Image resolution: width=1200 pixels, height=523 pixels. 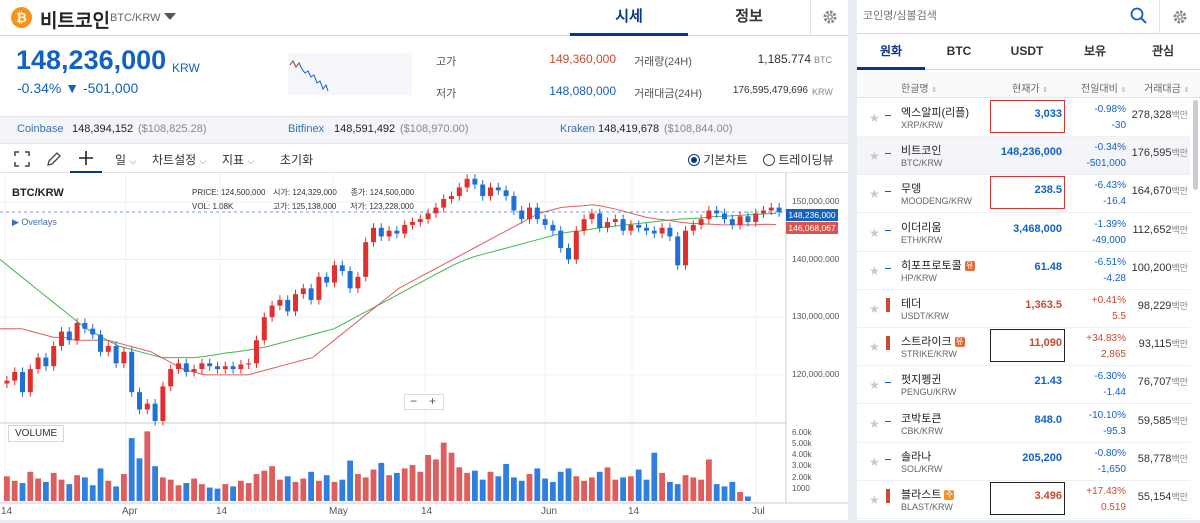 I want to click on overlays-toggle: ▶ Overlays, so click(x=34, y=222).